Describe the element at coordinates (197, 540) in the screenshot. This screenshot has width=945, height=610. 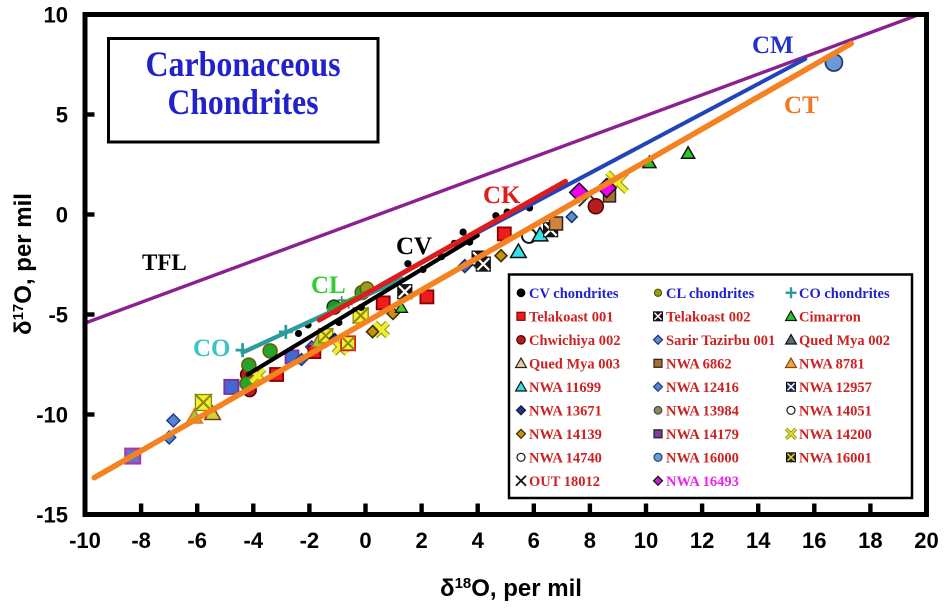
I see `svg-text: -6` at that location.